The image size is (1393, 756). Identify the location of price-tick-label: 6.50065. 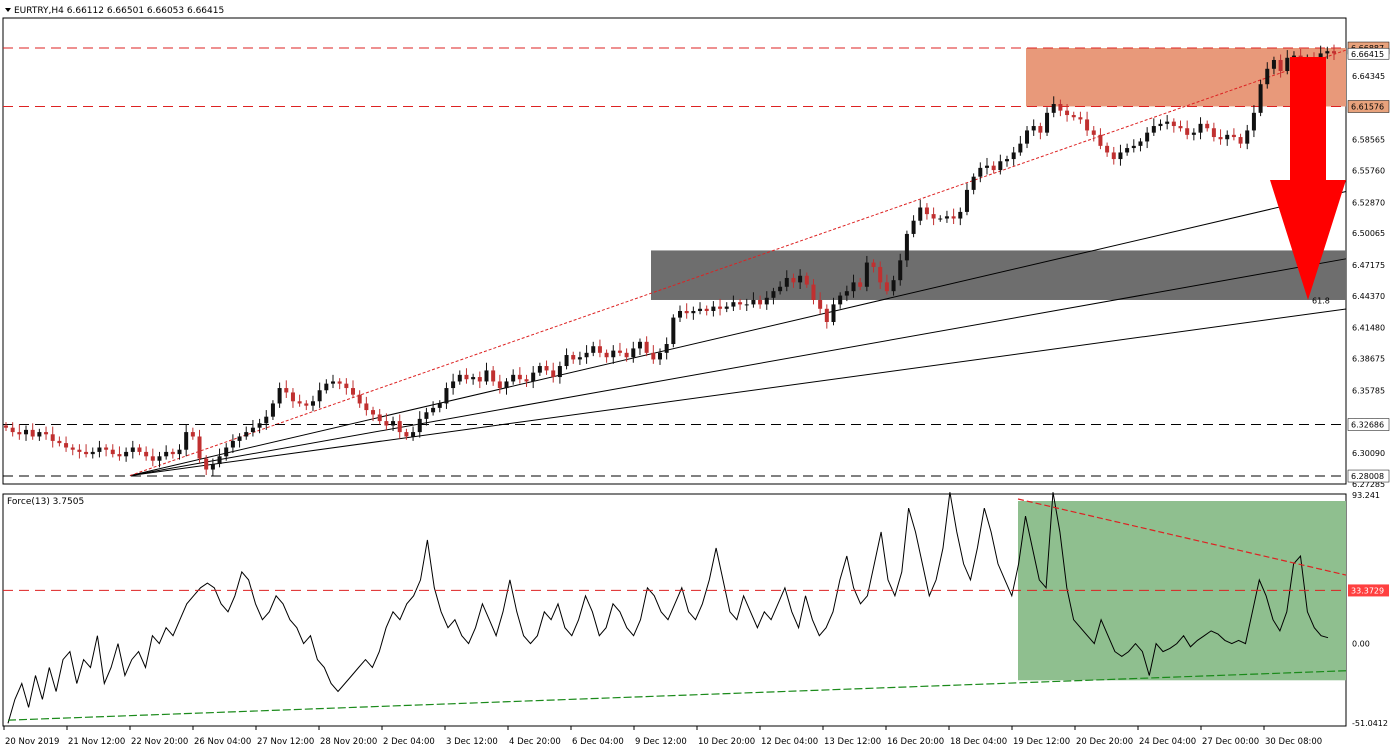
(1368, 233).